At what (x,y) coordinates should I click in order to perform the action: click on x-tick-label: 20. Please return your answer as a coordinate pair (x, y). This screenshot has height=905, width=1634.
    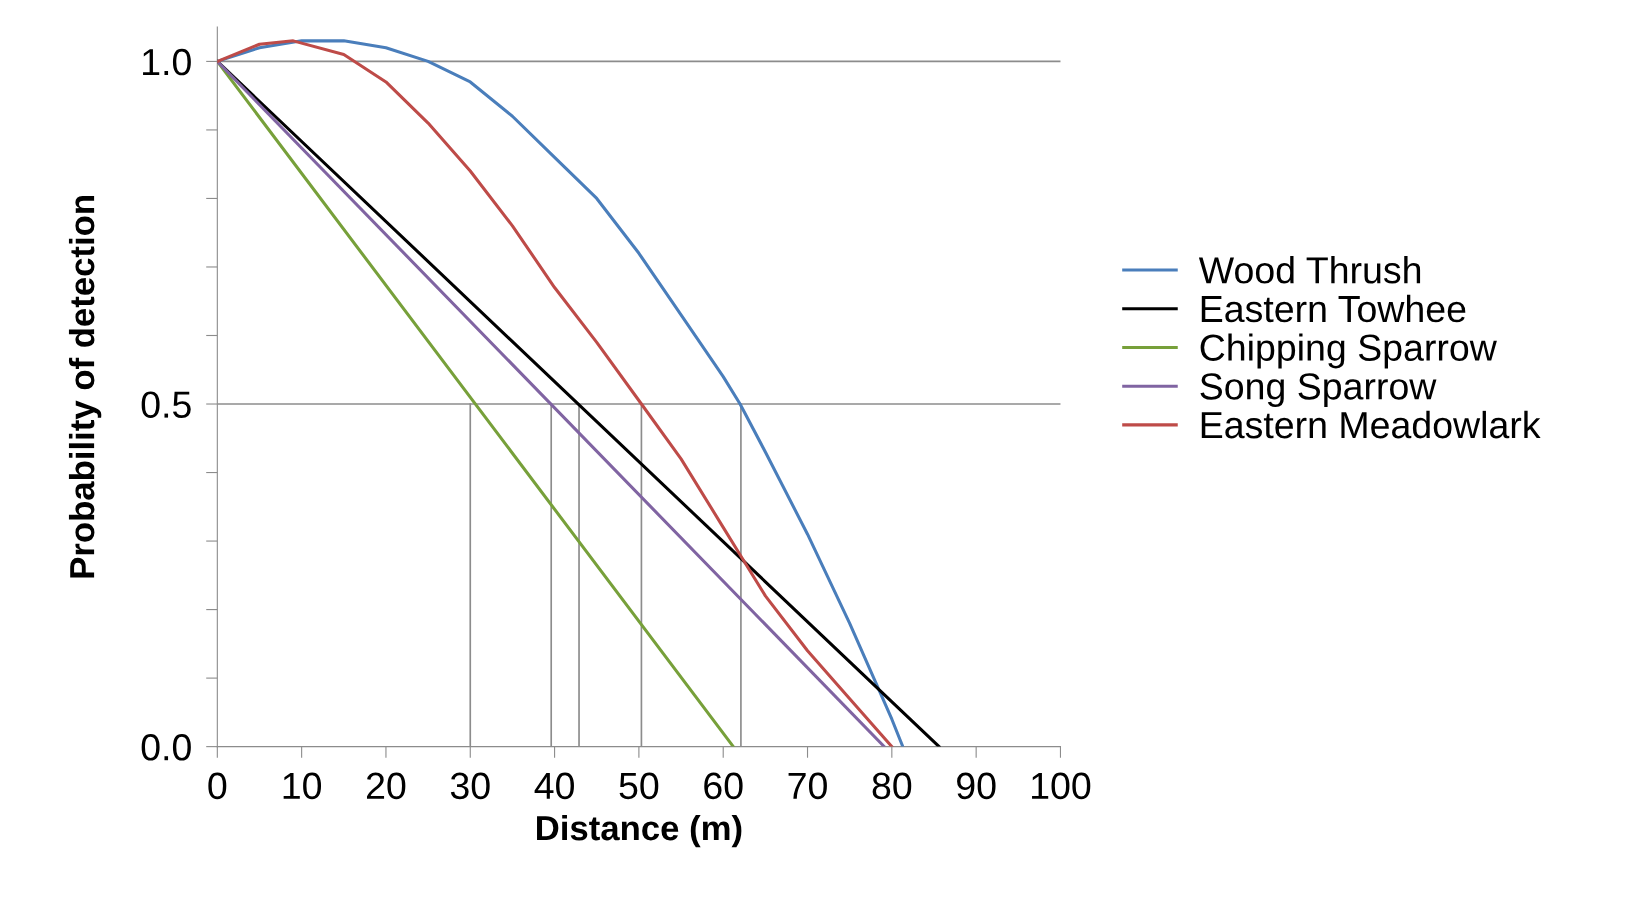
    Looking at the image, I should click on (386, 786).